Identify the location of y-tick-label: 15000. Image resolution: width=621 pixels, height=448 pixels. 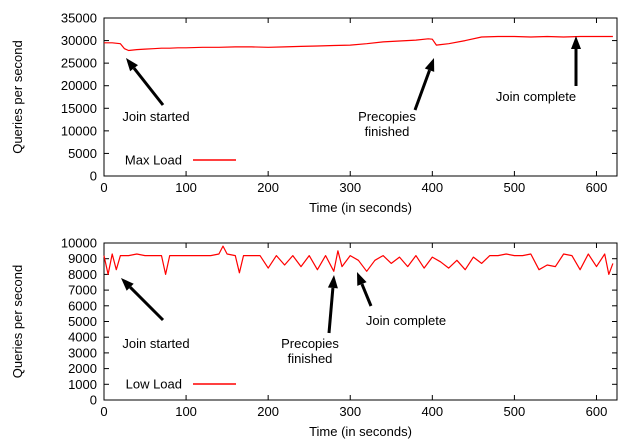
(79, 108).